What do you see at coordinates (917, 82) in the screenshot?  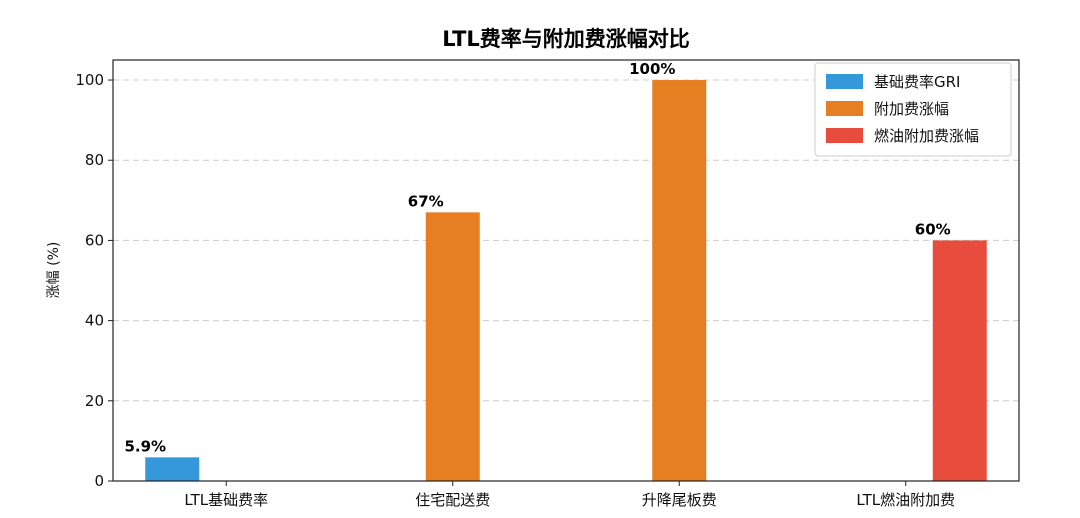 I see `legend-label: 基础费率GRI` at bounding box center [917, 82].